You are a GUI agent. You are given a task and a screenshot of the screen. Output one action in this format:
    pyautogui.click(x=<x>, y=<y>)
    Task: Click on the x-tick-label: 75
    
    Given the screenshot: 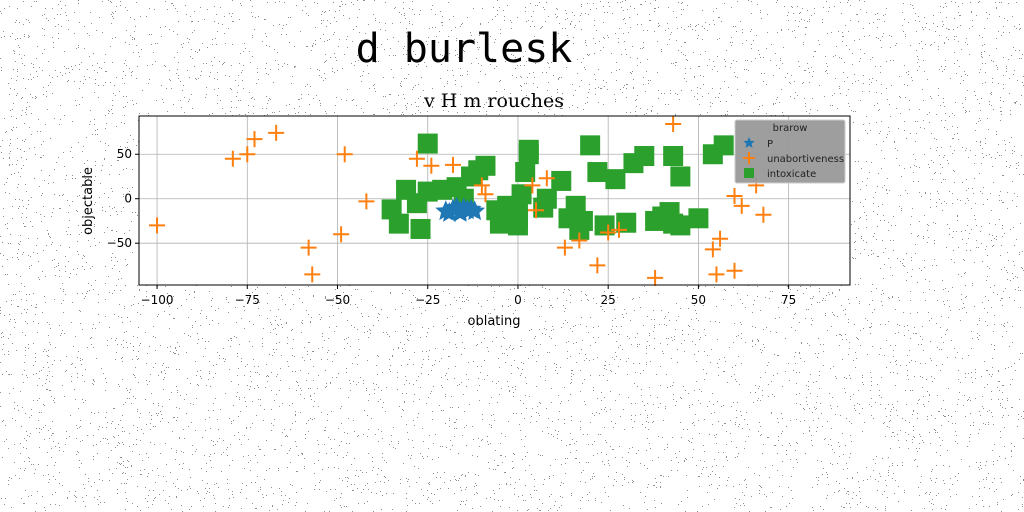 What is the action you would take?
    pyautogui.click(x=788, y=300)
    